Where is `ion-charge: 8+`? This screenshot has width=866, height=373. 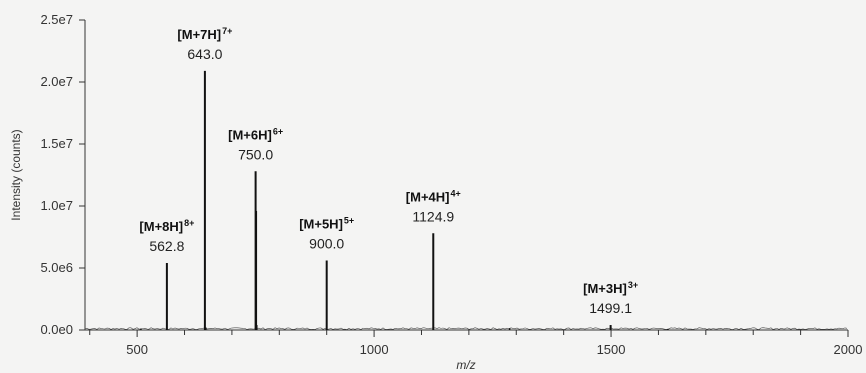
ion-charge: 8+ is located at coordinates (189, 223).